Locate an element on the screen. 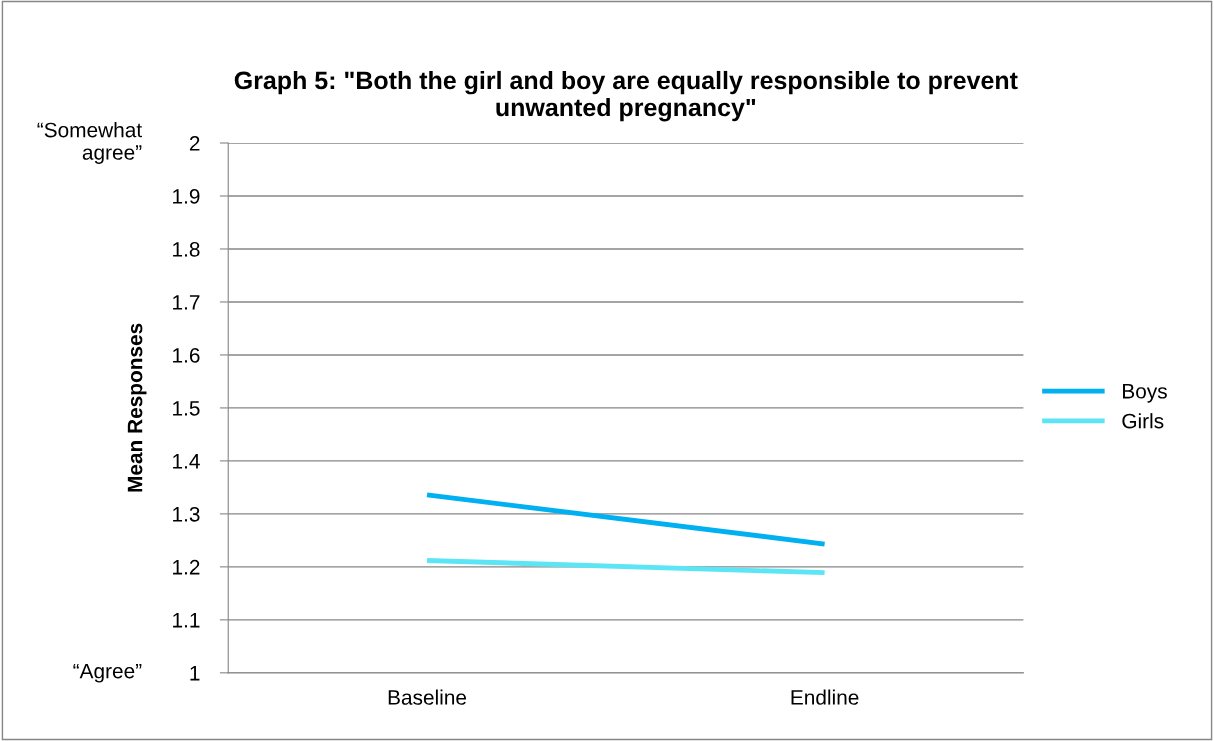  text: “Somewhat agree” is located at coordinates (89, 143).